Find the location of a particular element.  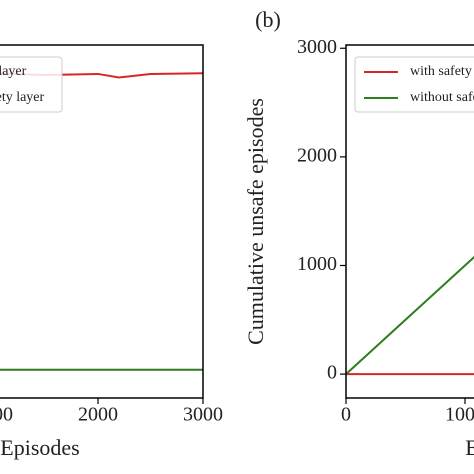

panel-title: (b) is located at coordinates (268, 19).